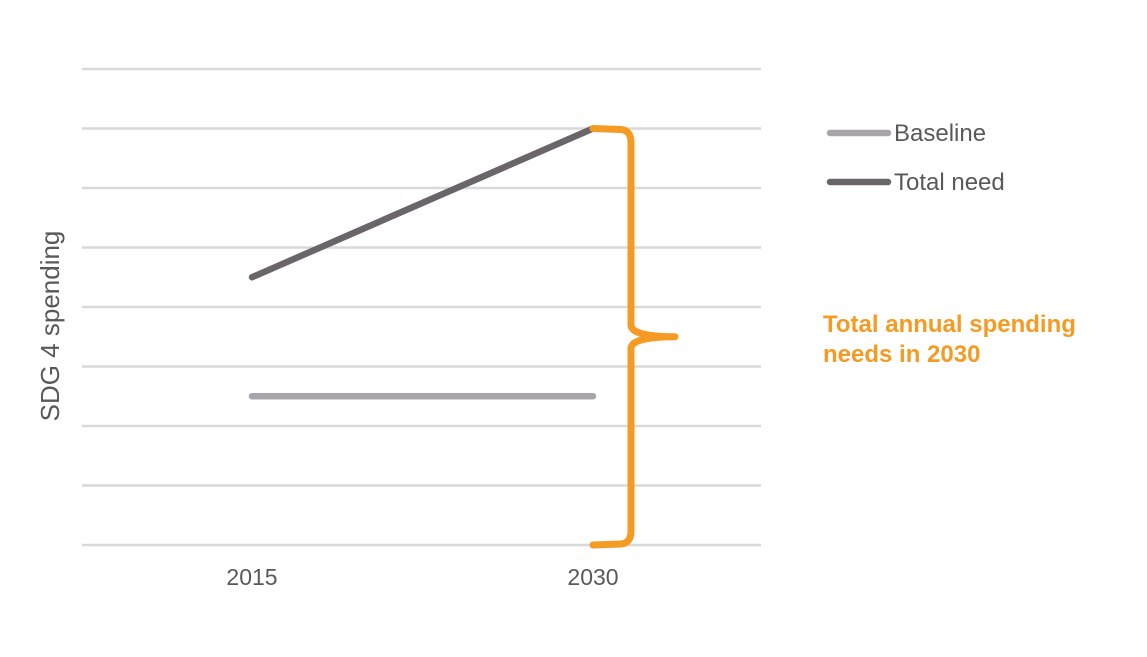  Describe the element at coordinates (422, 577) in the screenshot. I see `x-axis-ticks: 2015 2030` at that location.